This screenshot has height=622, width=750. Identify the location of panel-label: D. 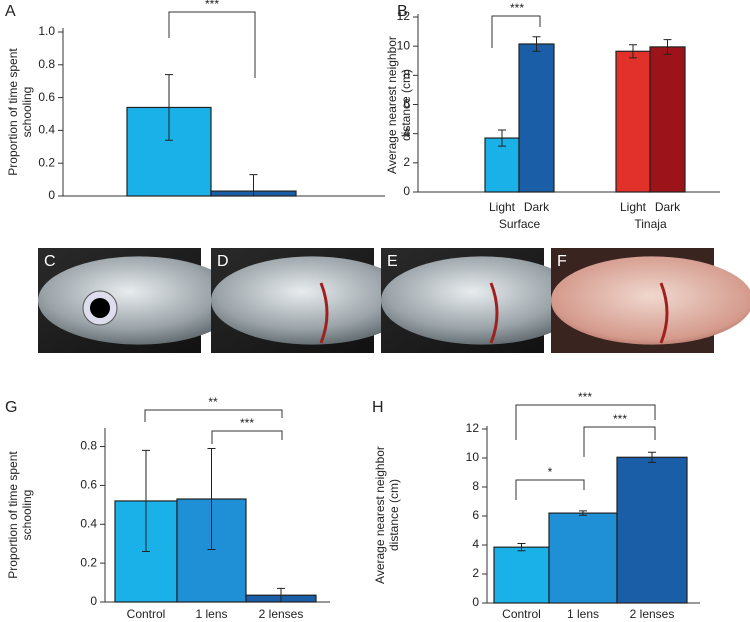
(223, 261).